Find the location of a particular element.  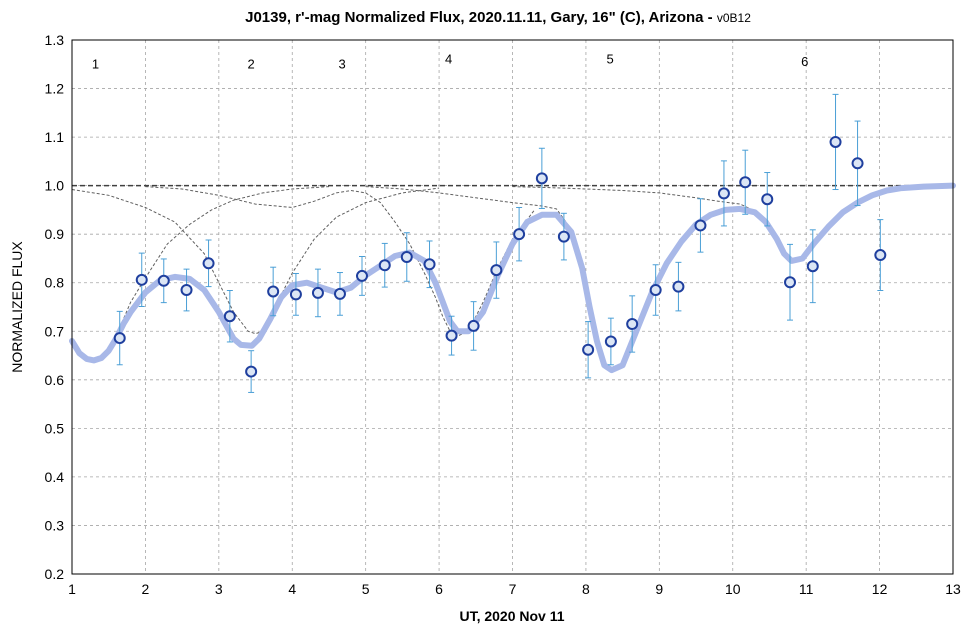

y-tick-label: 0.9 is located at coordinates (55, 234).